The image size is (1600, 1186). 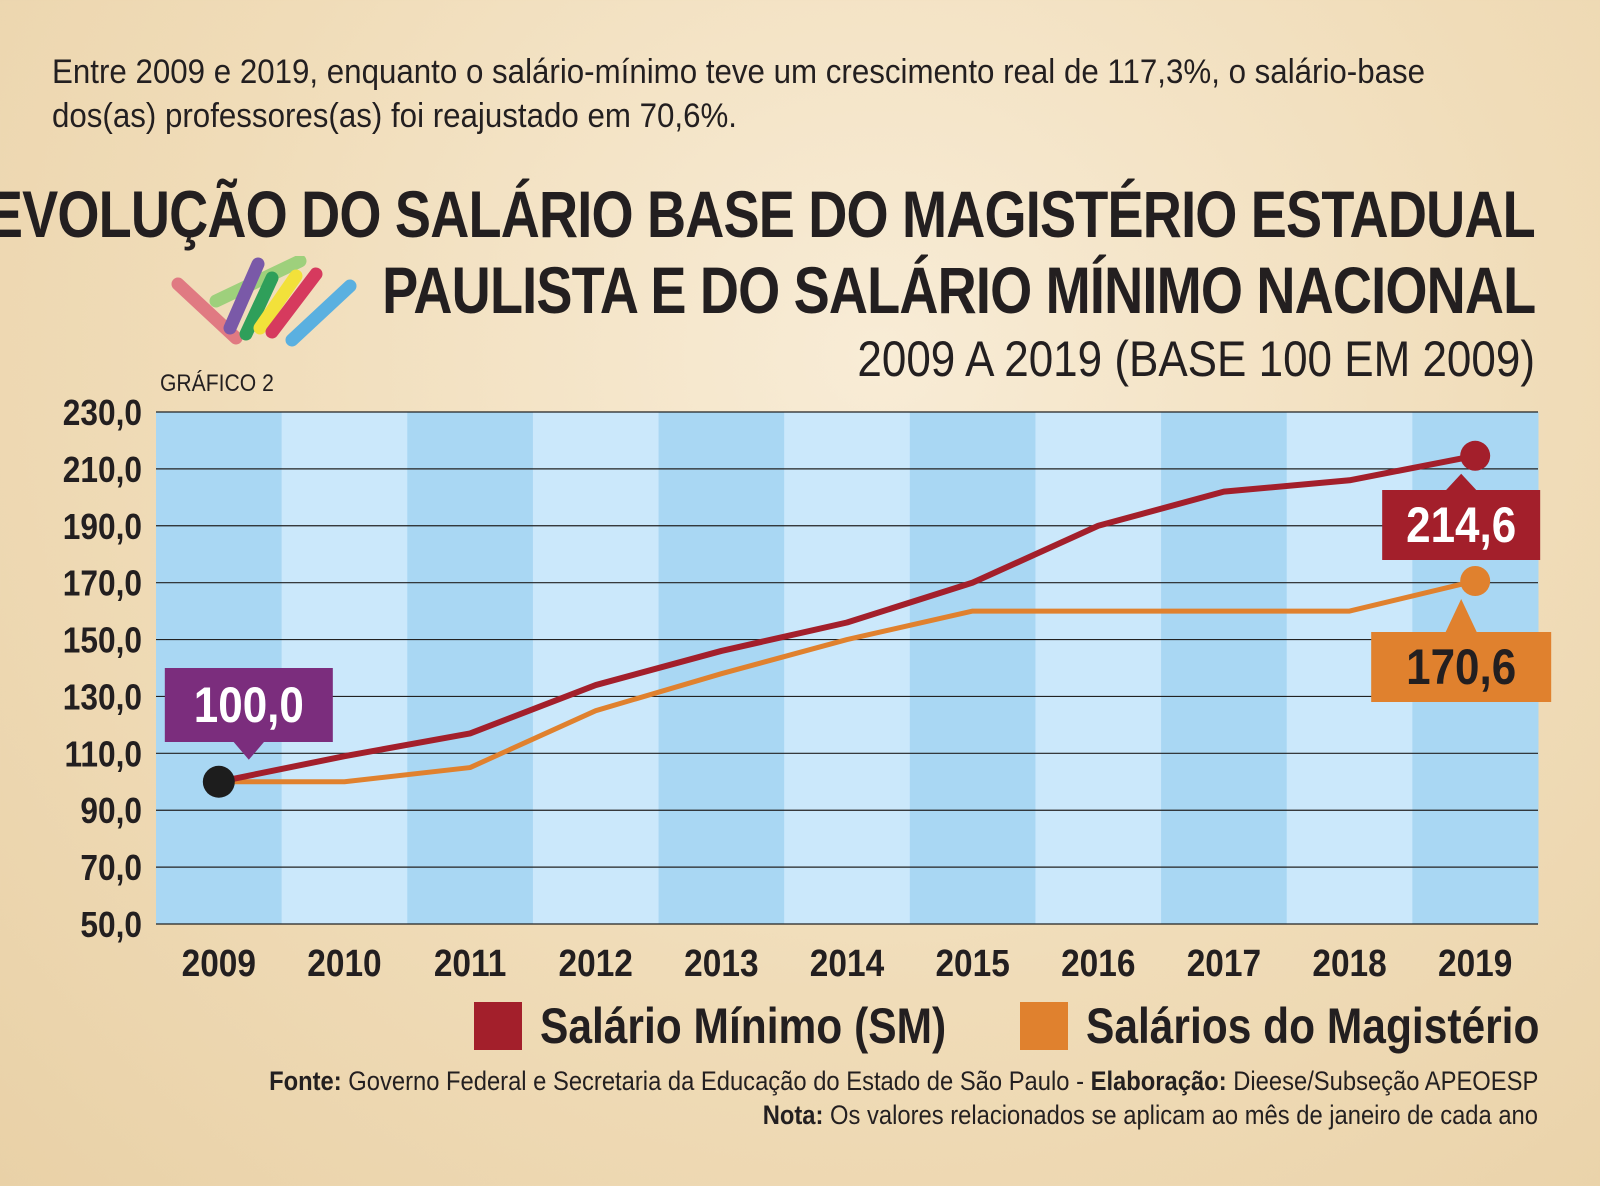 I want to click on callout-sm-end-value: 214,6, so click(x=1461, y=524).